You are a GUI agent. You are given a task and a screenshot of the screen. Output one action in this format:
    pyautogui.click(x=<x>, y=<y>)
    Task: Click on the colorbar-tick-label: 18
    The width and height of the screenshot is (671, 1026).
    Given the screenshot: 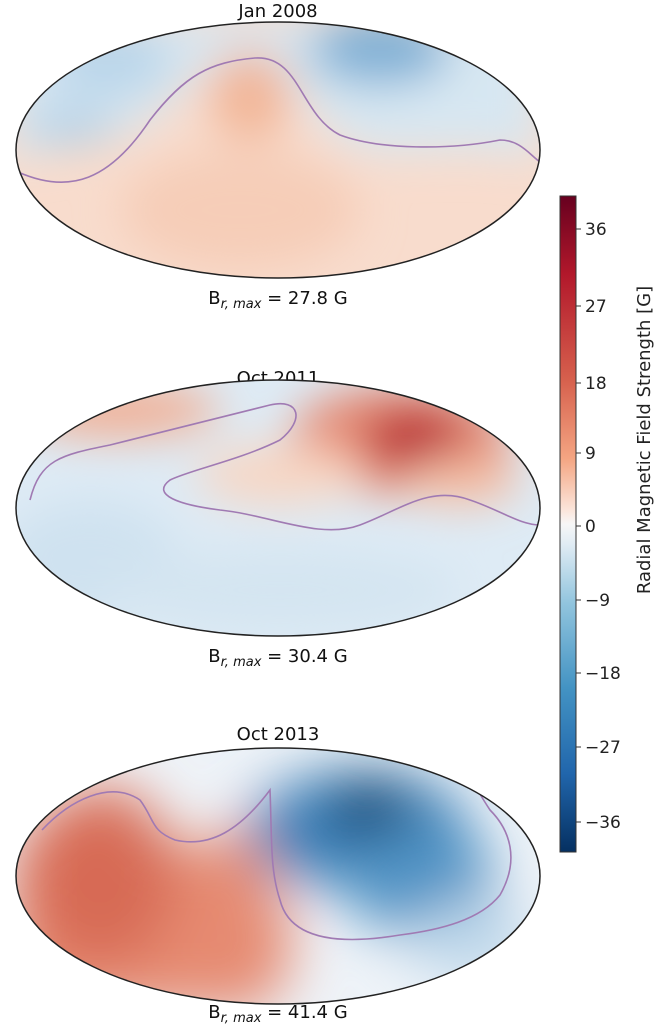 What is the action you would take?
    pyautogui.click(x=596, y=384)
    